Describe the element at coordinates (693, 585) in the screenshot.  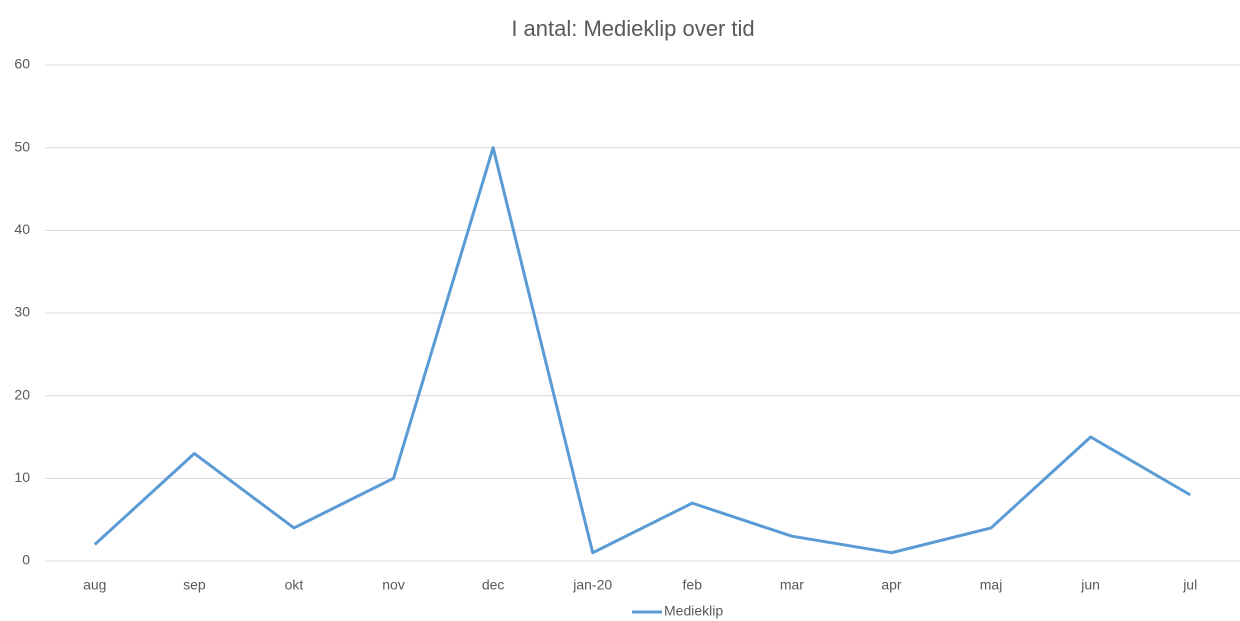
I see `x-tick-label: feb` at that location.